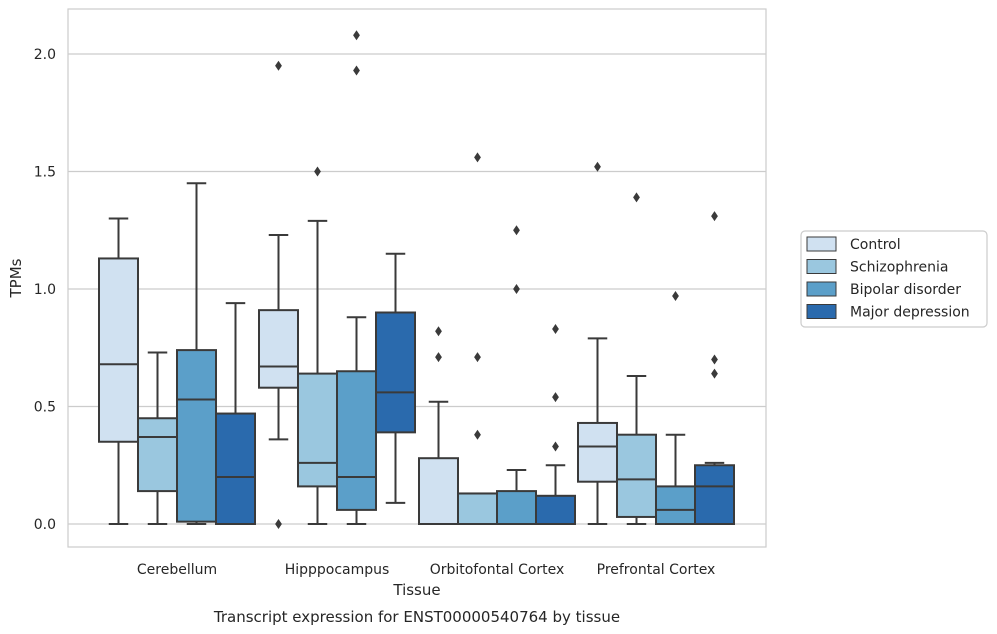 The image size is (997, 634). What do you see at coordinates (45, 55) in the screenshot?
I see `y-tick-label: 2.0` at bounding box center [45, 55].